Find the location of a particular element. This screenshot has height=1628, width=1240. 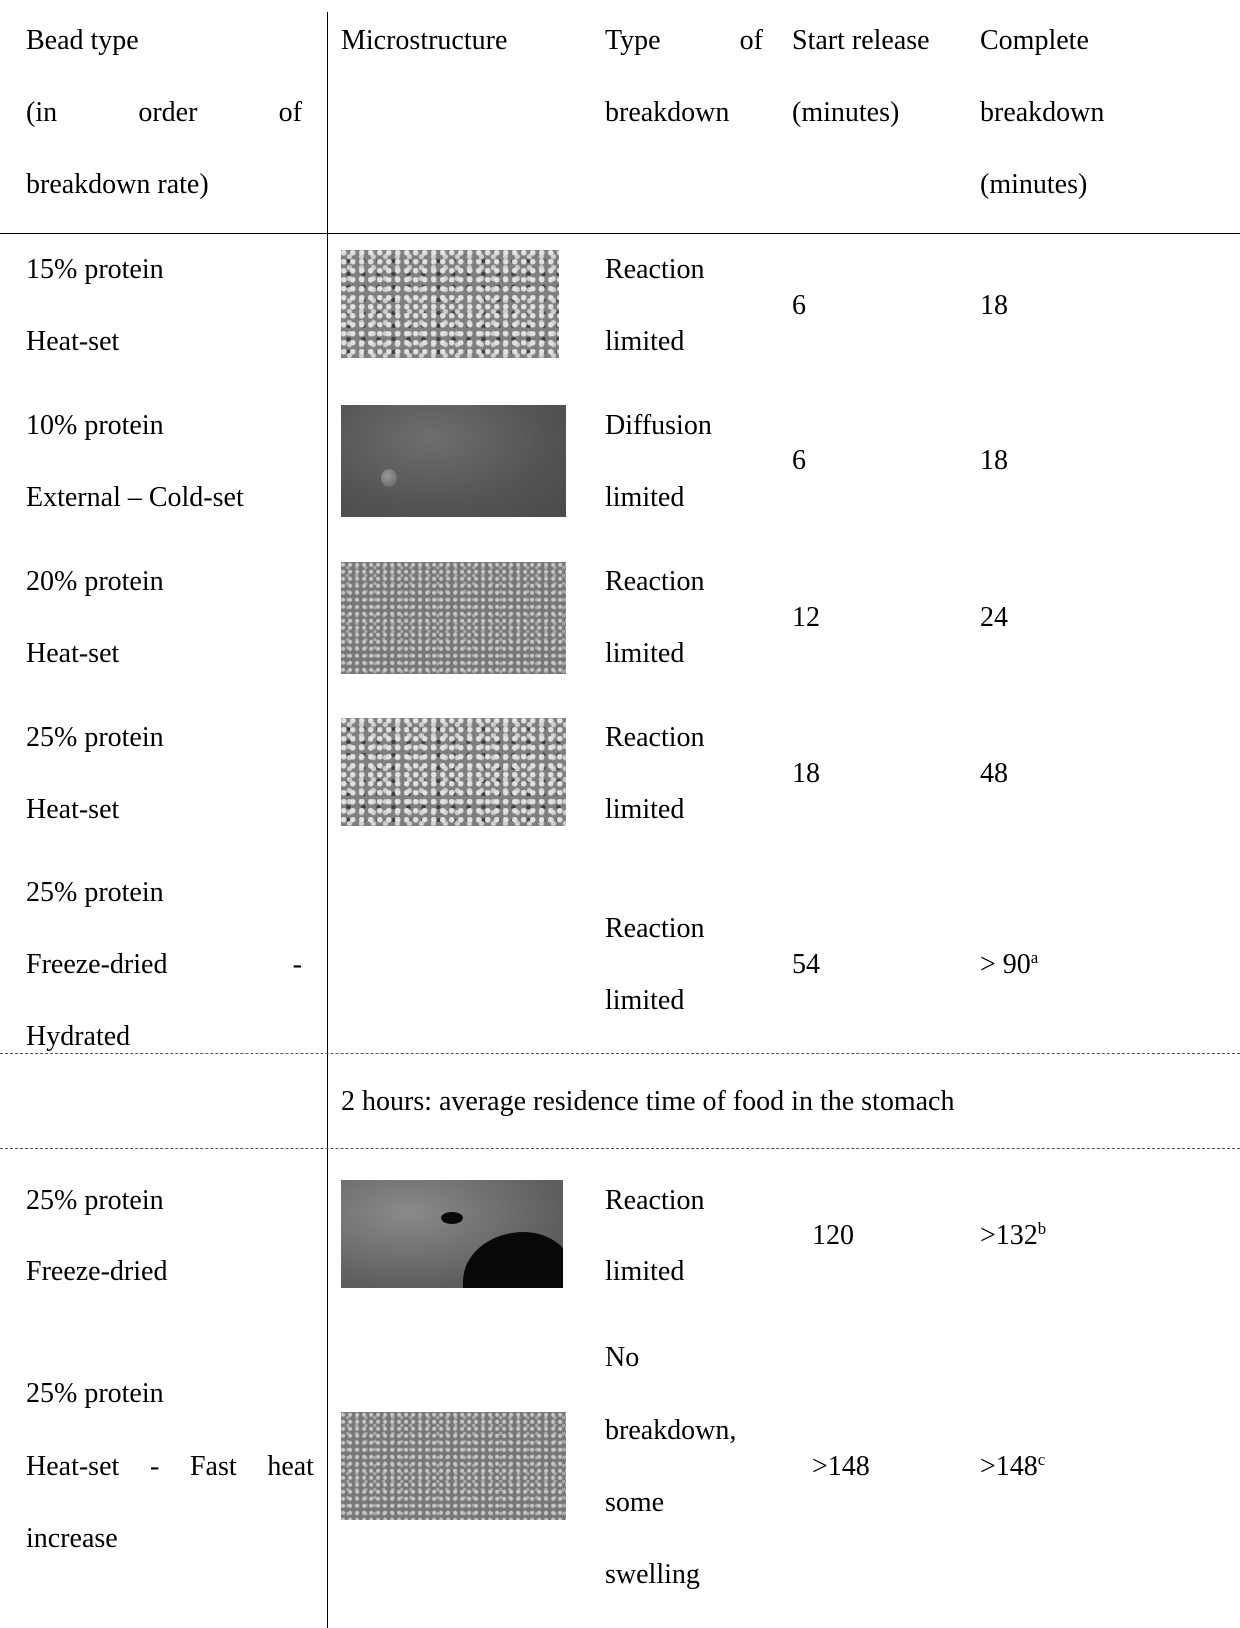

row7-breakdown-line1: No is located at coordinates (622, 1357).